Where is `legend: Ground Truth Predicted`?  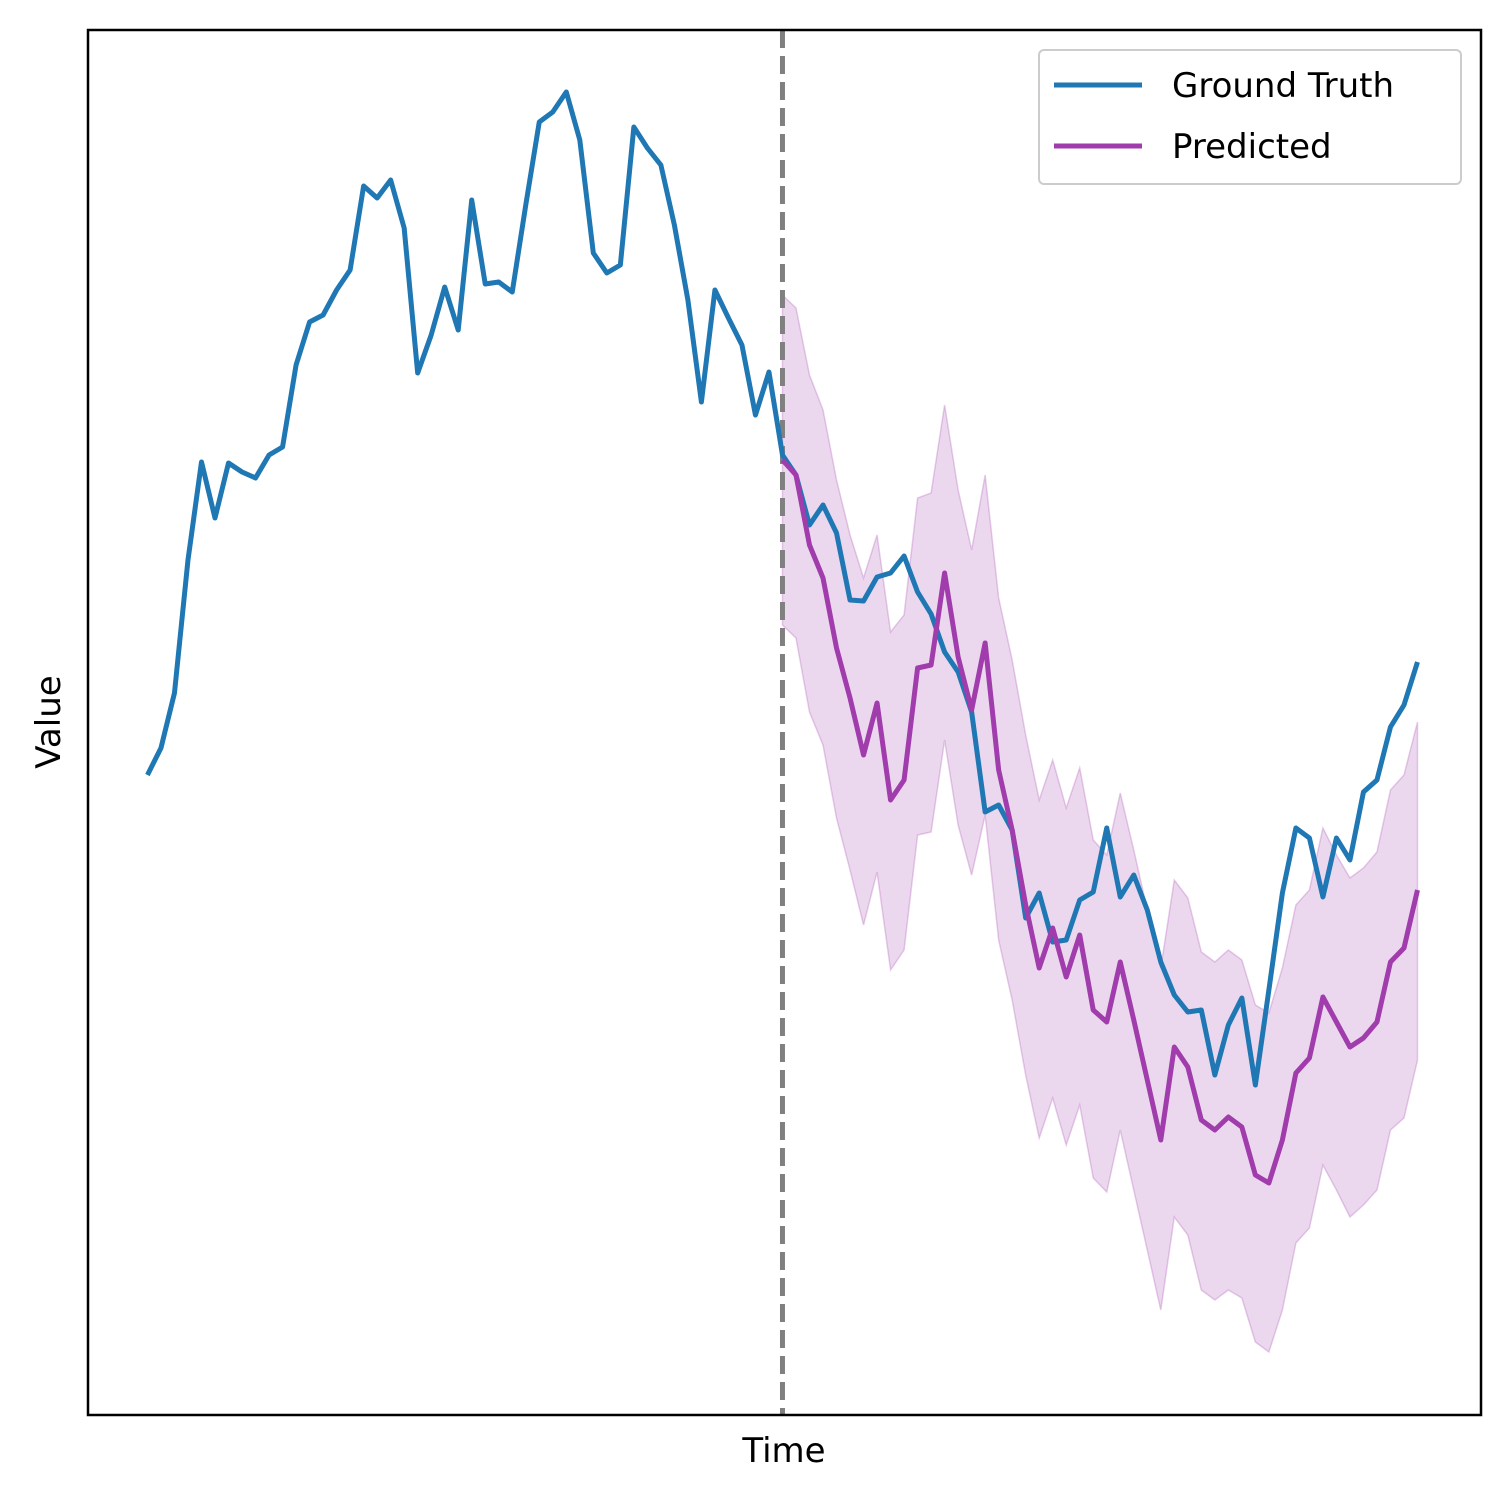 legend: Ground Truth Predicted is located at coordinates (1250, 117).